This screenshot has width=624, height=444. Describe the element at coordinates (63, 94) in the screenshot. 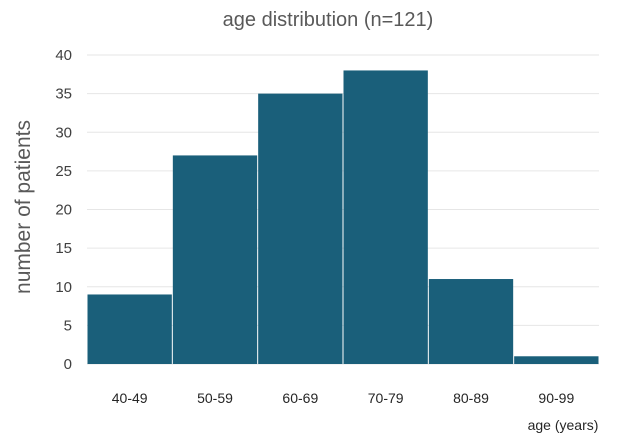

I see `y-tick-label: 35` at that location.